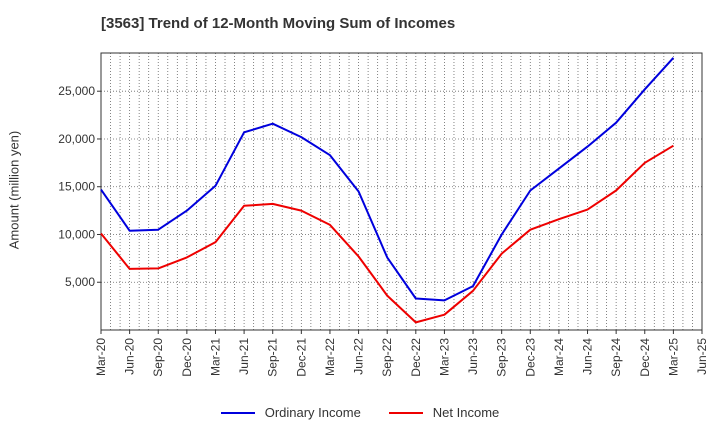 This screenshot has width=720, height=440. Describe the element at coordinates (330, 357) in the screenshot. I see `x-tick-label: Mar-22` at that location.